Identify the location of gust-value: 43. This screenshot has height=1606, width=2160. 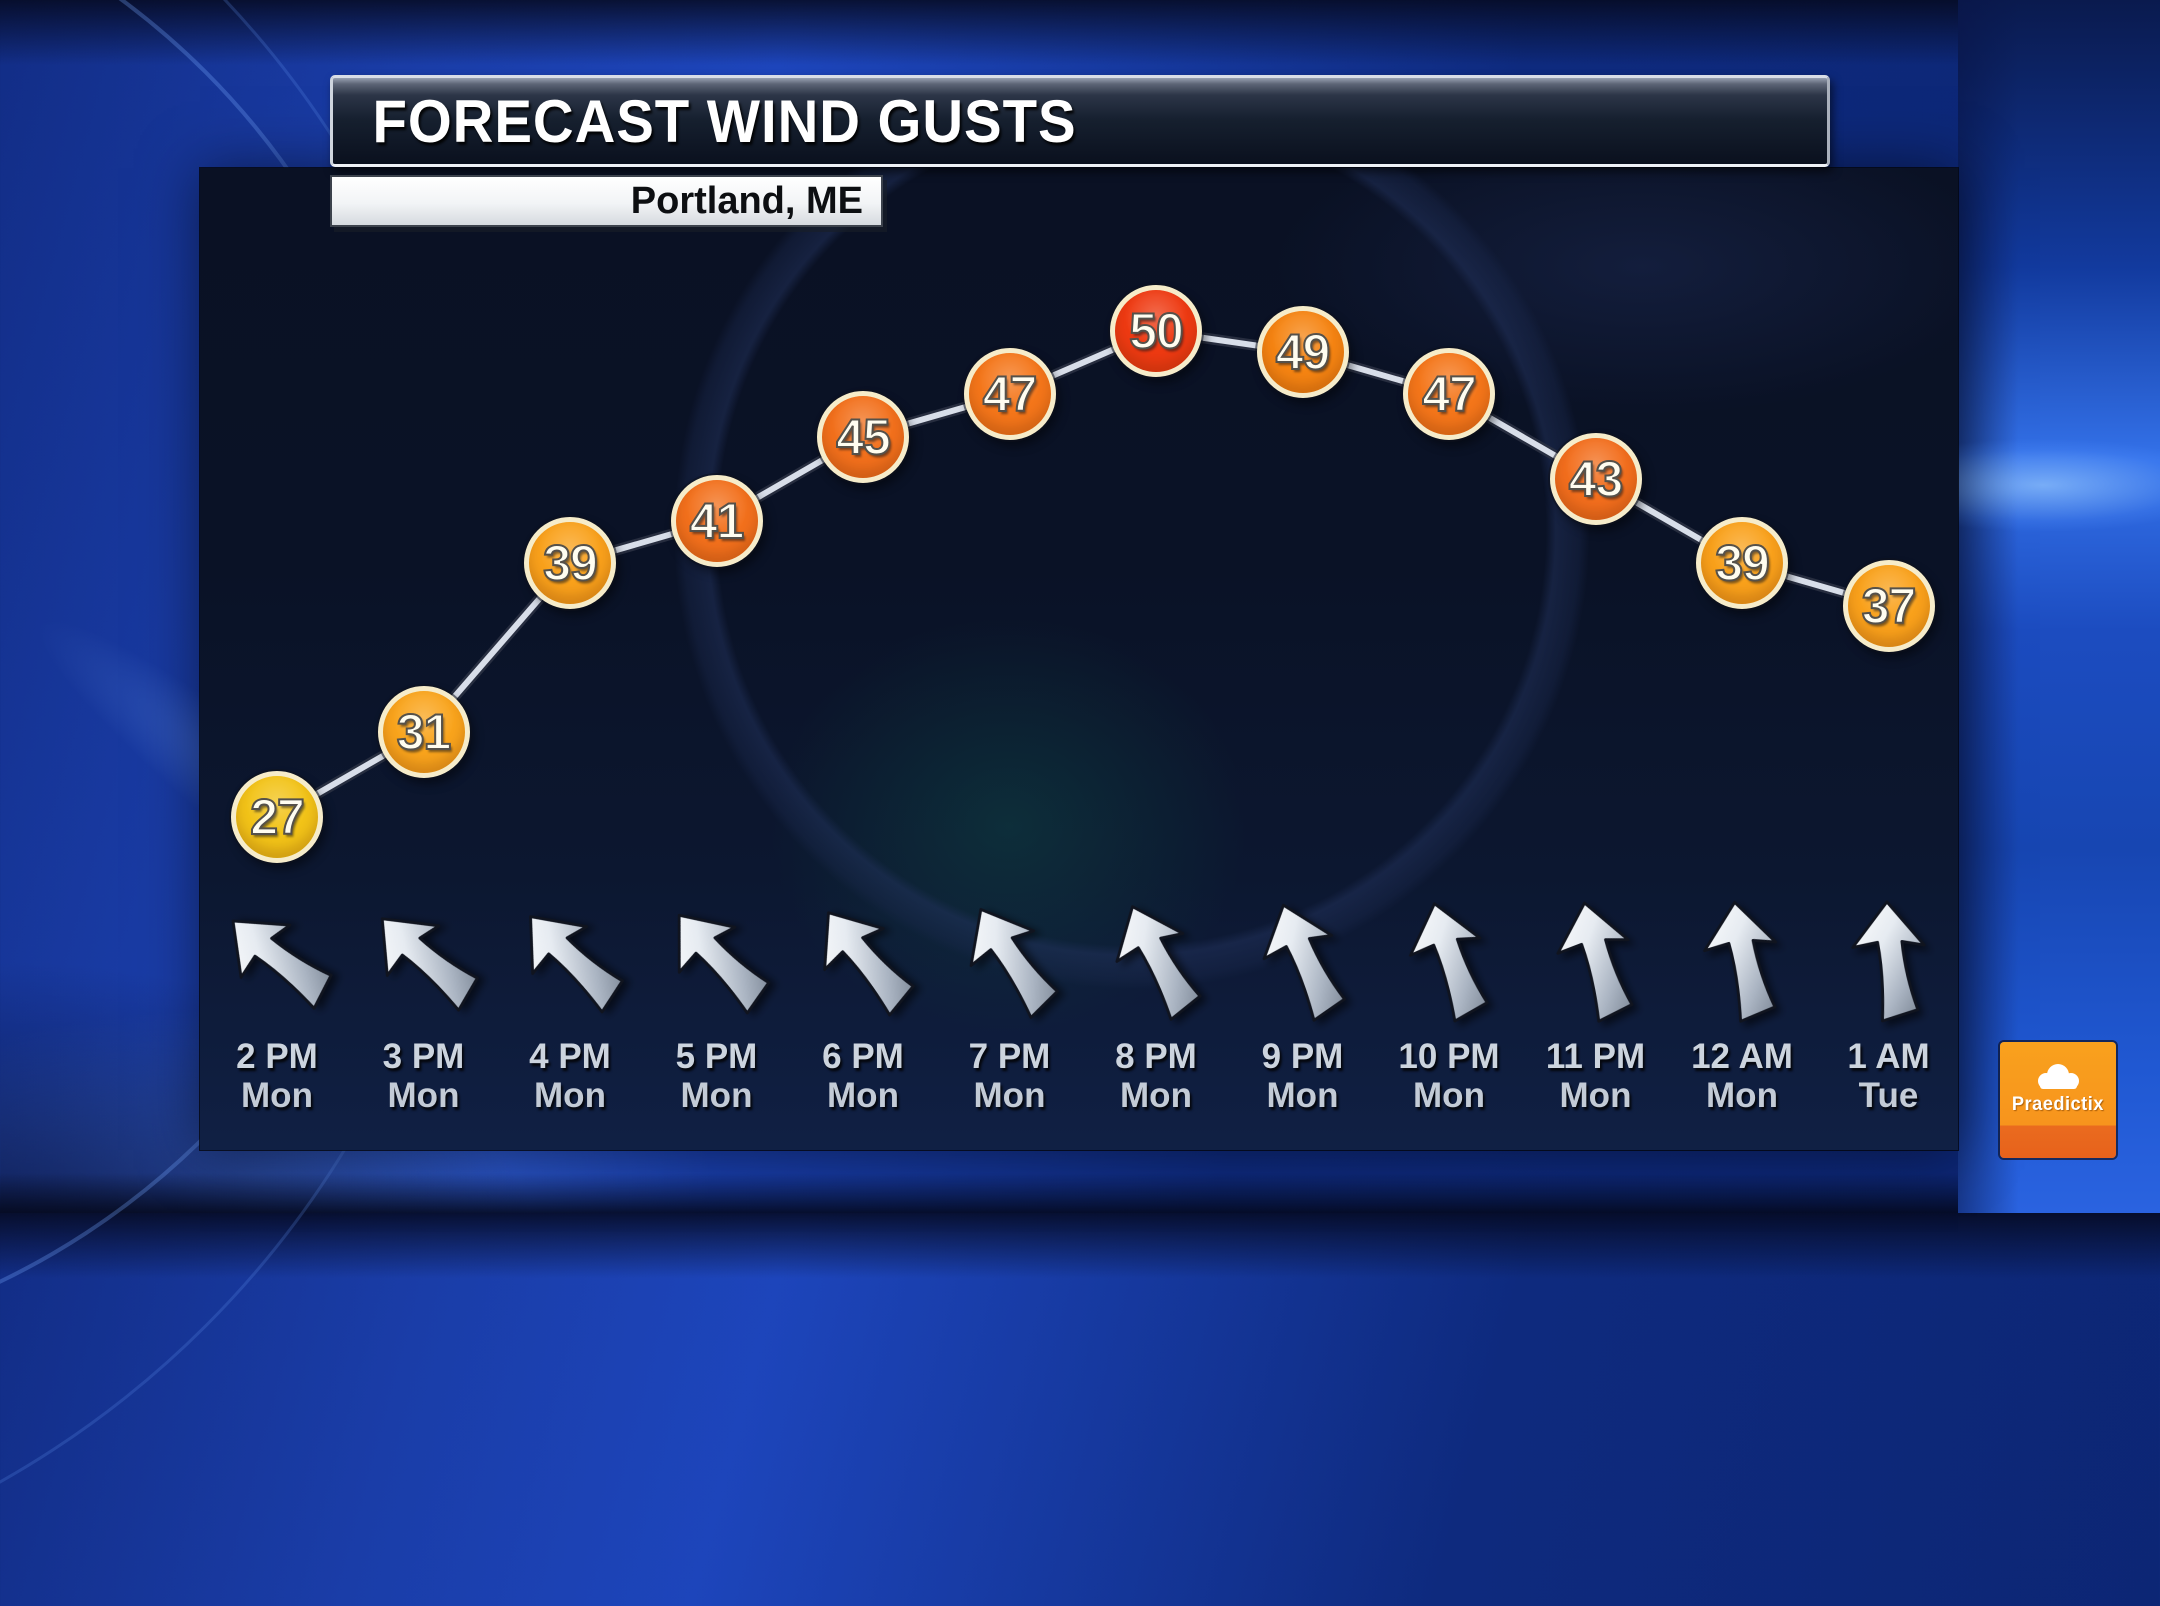
(1596, 479).